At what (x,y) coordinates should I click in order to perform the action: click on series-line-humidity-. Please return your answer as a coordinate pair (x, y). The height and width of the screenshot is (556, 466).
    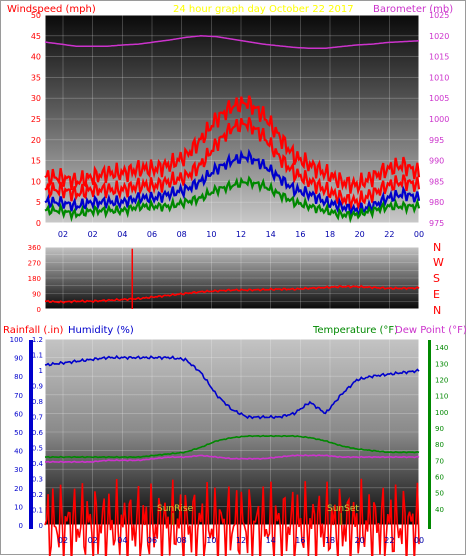
    Looking at the image, I should click on (232, 387).